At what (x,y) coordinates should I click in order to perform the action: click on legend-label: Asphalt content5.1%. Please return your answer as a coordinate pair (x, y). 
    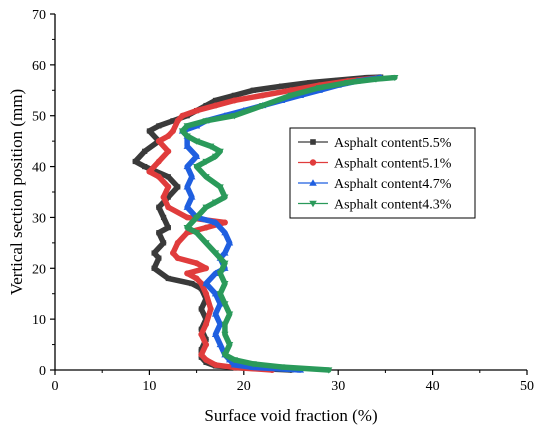
    Looking at the image, I should click on (393, 164).